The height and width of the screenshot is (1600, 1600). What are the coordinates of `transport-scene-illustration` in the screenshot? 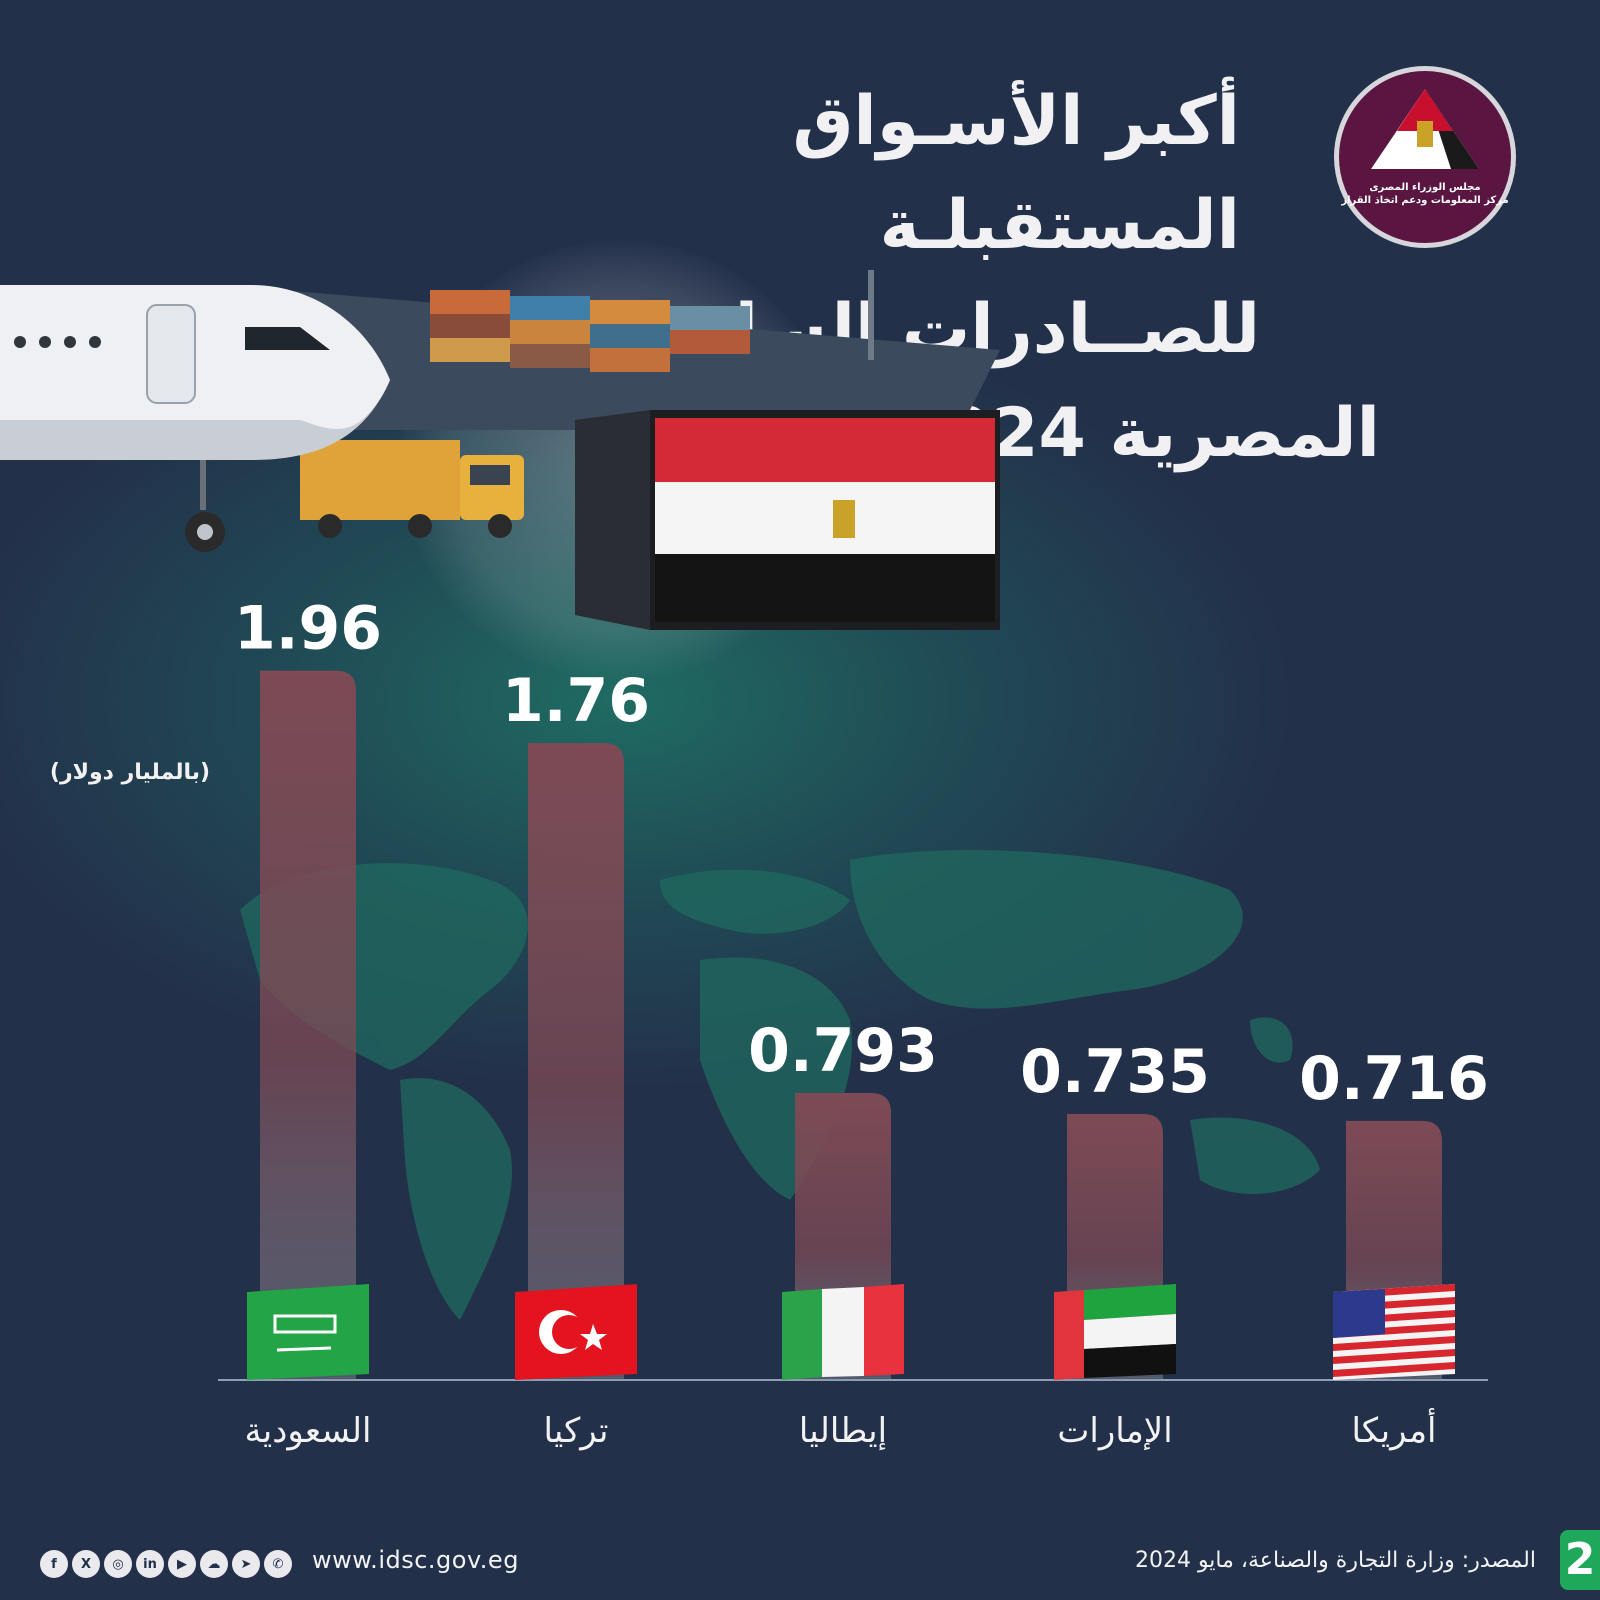 It's located at (500, 450).